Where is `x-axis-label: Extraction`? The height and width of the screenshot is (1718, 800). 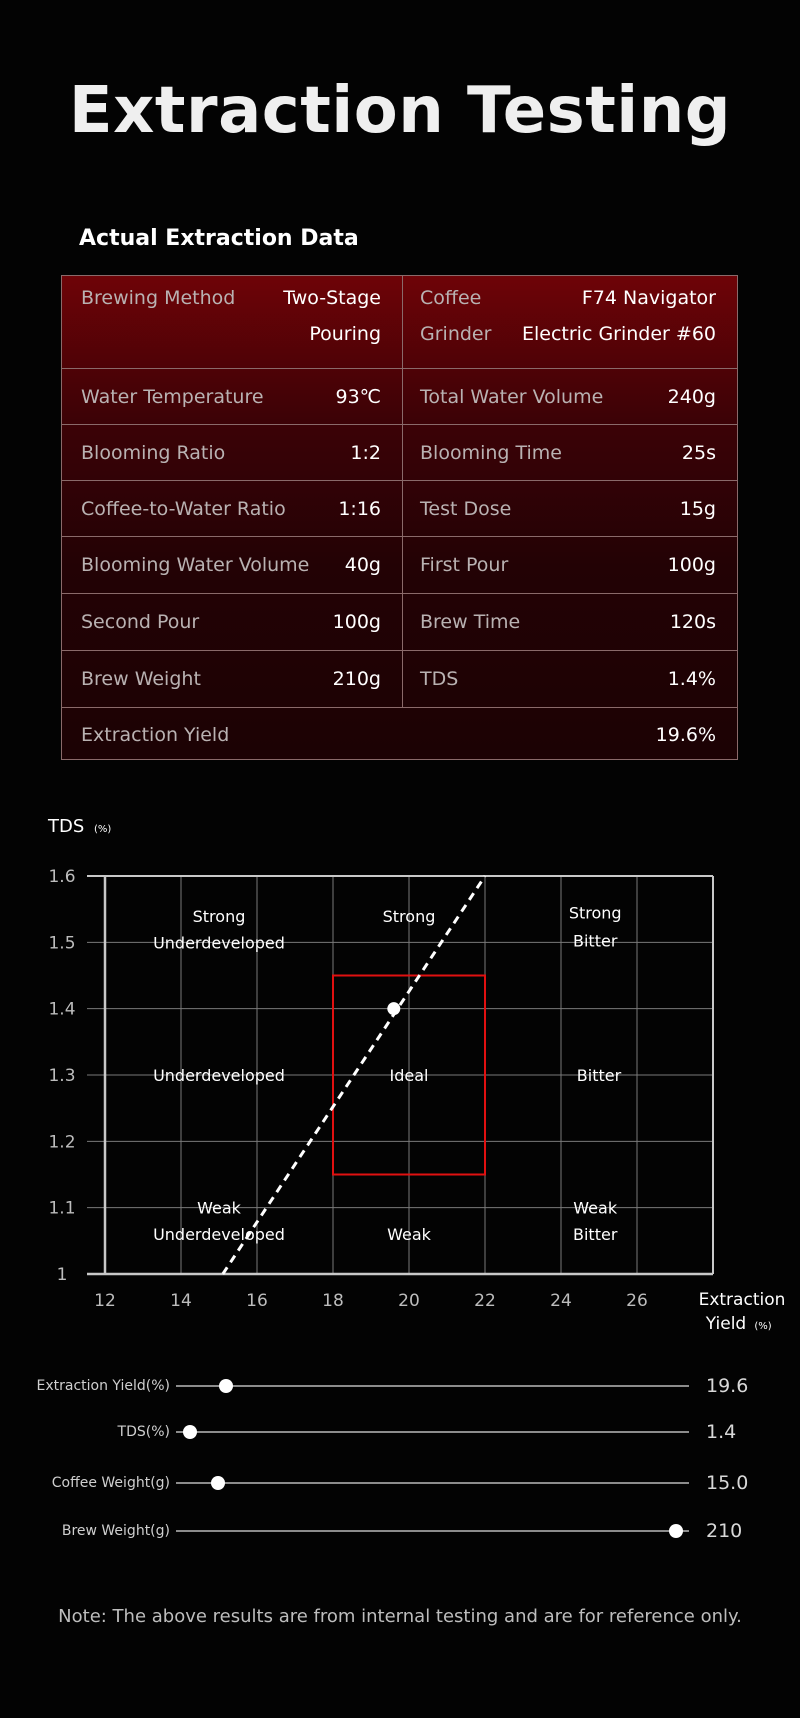 x-axis-label: Extraction is located at coordinates (742, 1300).